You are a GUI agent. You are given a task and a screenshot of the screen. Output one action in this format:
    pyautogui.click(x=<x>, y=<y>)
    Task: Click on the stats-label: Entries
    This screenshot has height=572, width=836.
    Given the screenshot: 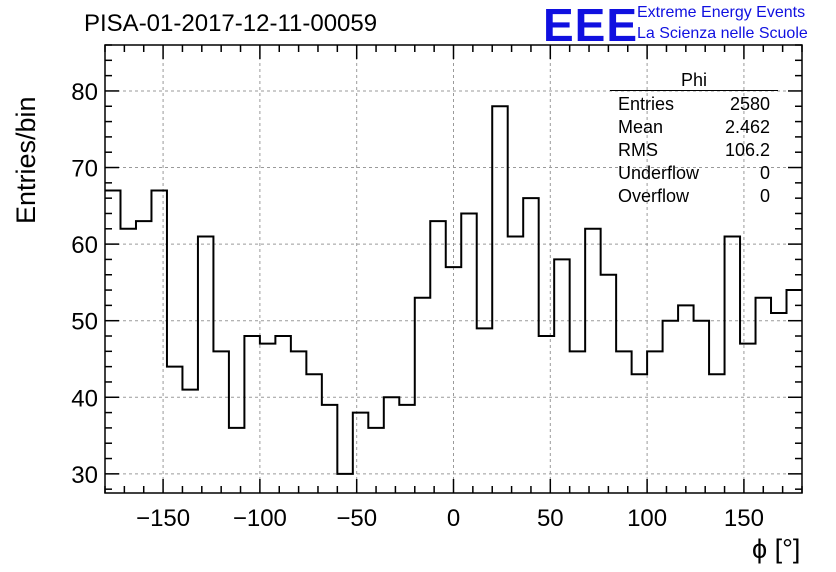 What is the action you would take?
    pyautogui.click(x=646, y=104)
    